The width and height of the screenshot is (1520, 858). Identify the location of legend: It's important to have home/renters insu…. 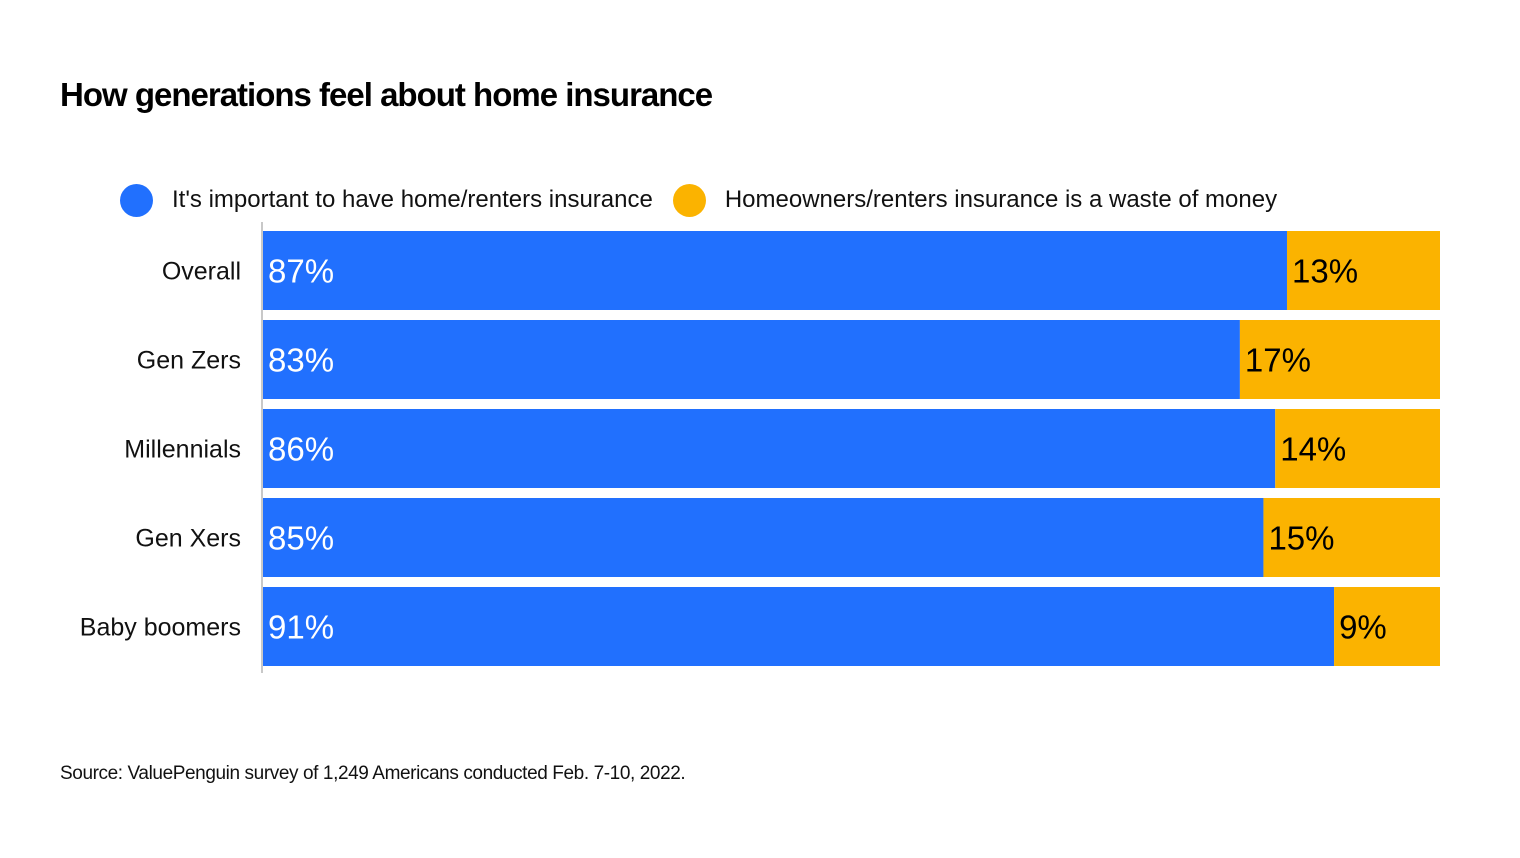
(708, 200).